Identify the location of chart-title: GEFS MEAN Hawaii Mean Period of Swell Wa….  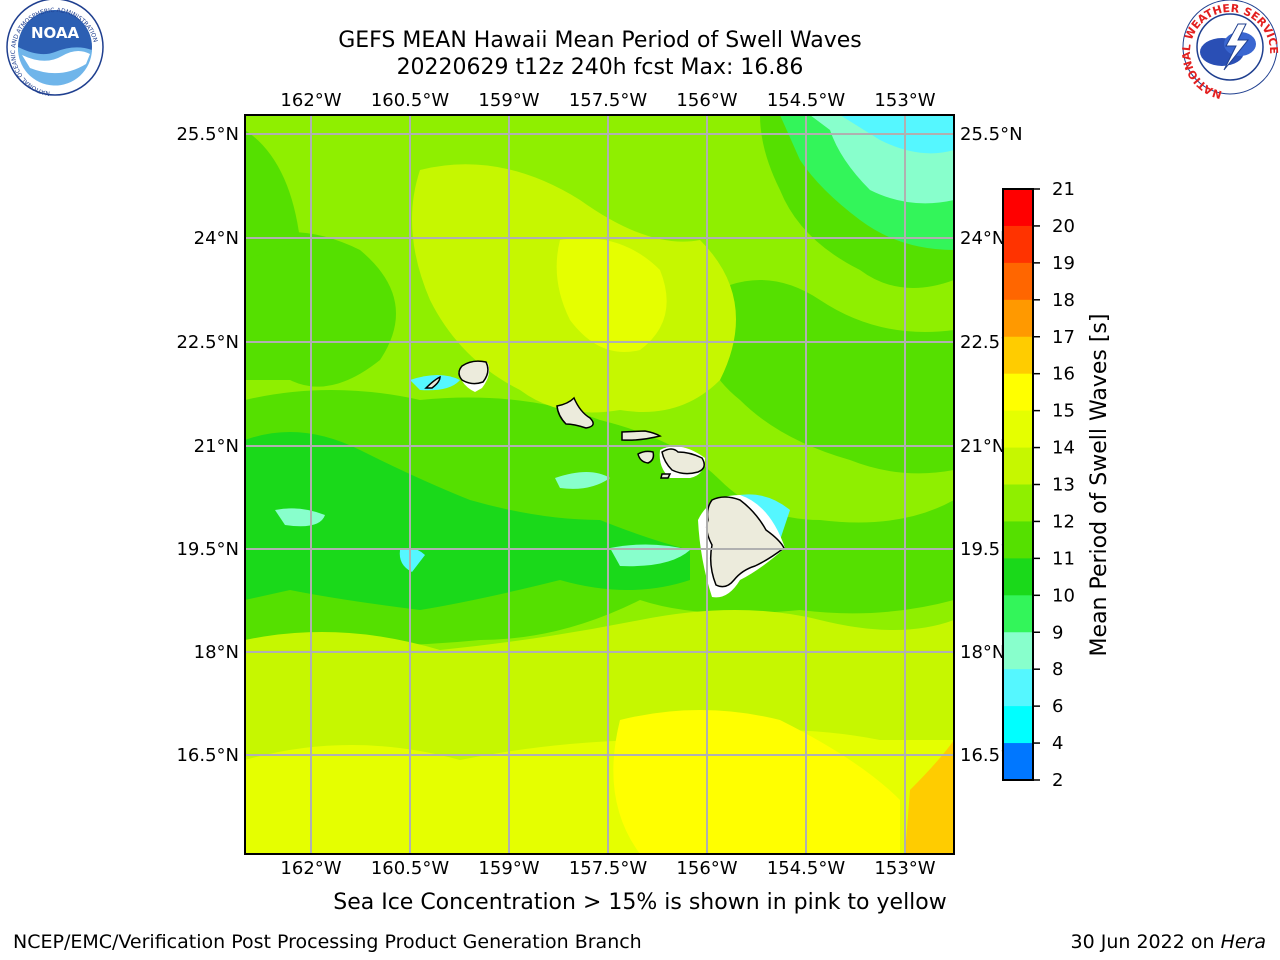
(600, 40).